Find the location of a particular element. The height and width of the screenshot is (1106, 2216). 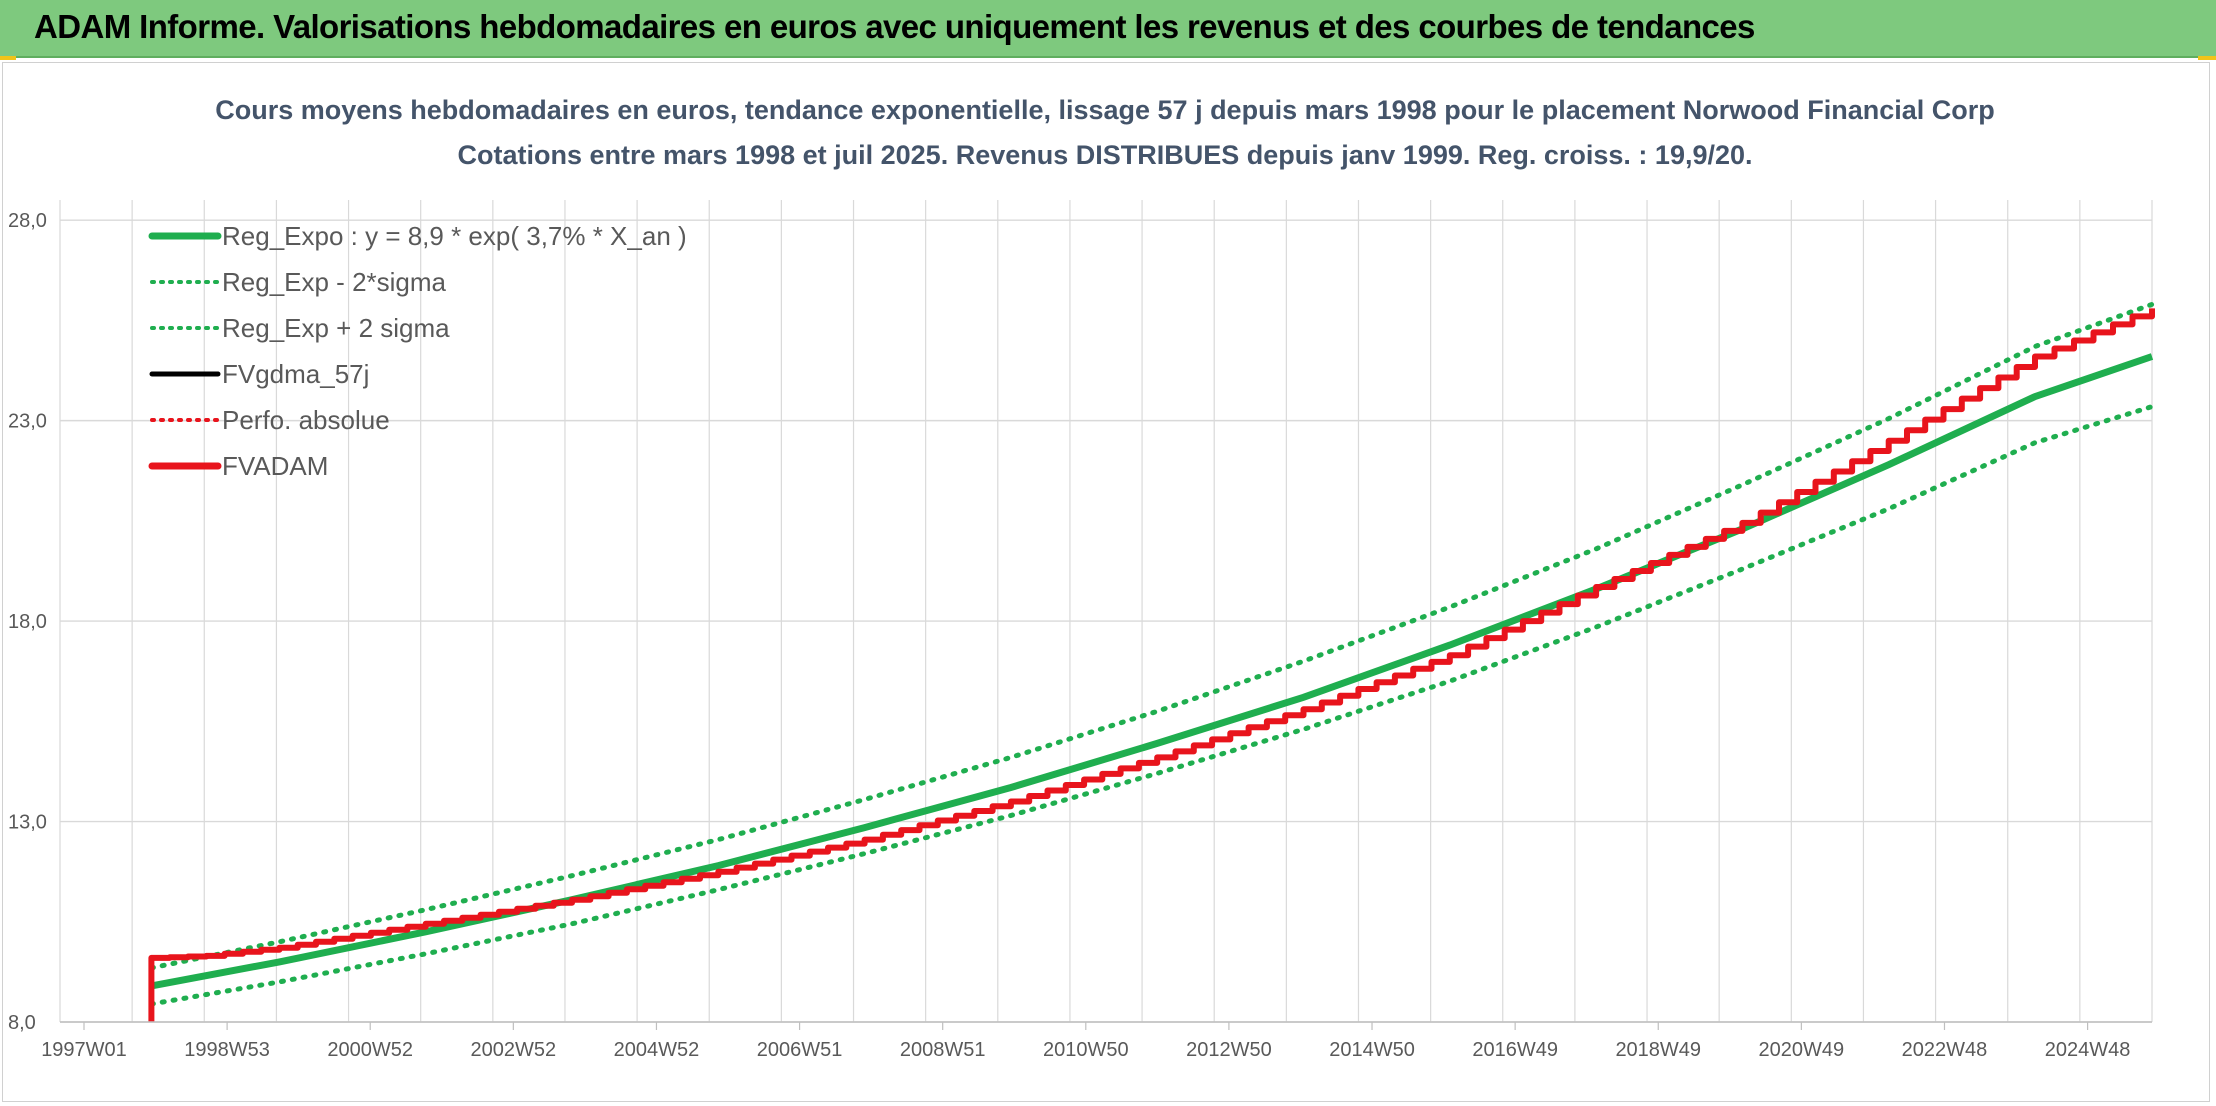

x-tick-label: 2006W51 is located at coordinates (800, 1050).